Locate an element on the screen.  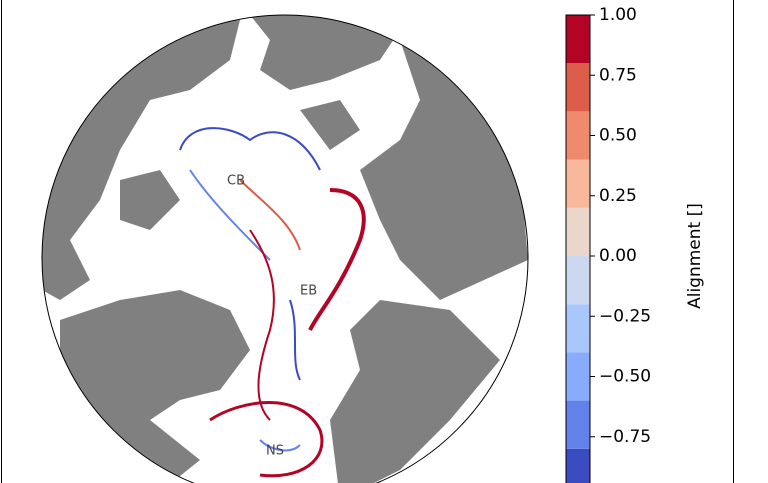
colorbar-tick-label: 0.00 is located at coordinates (618, 256).